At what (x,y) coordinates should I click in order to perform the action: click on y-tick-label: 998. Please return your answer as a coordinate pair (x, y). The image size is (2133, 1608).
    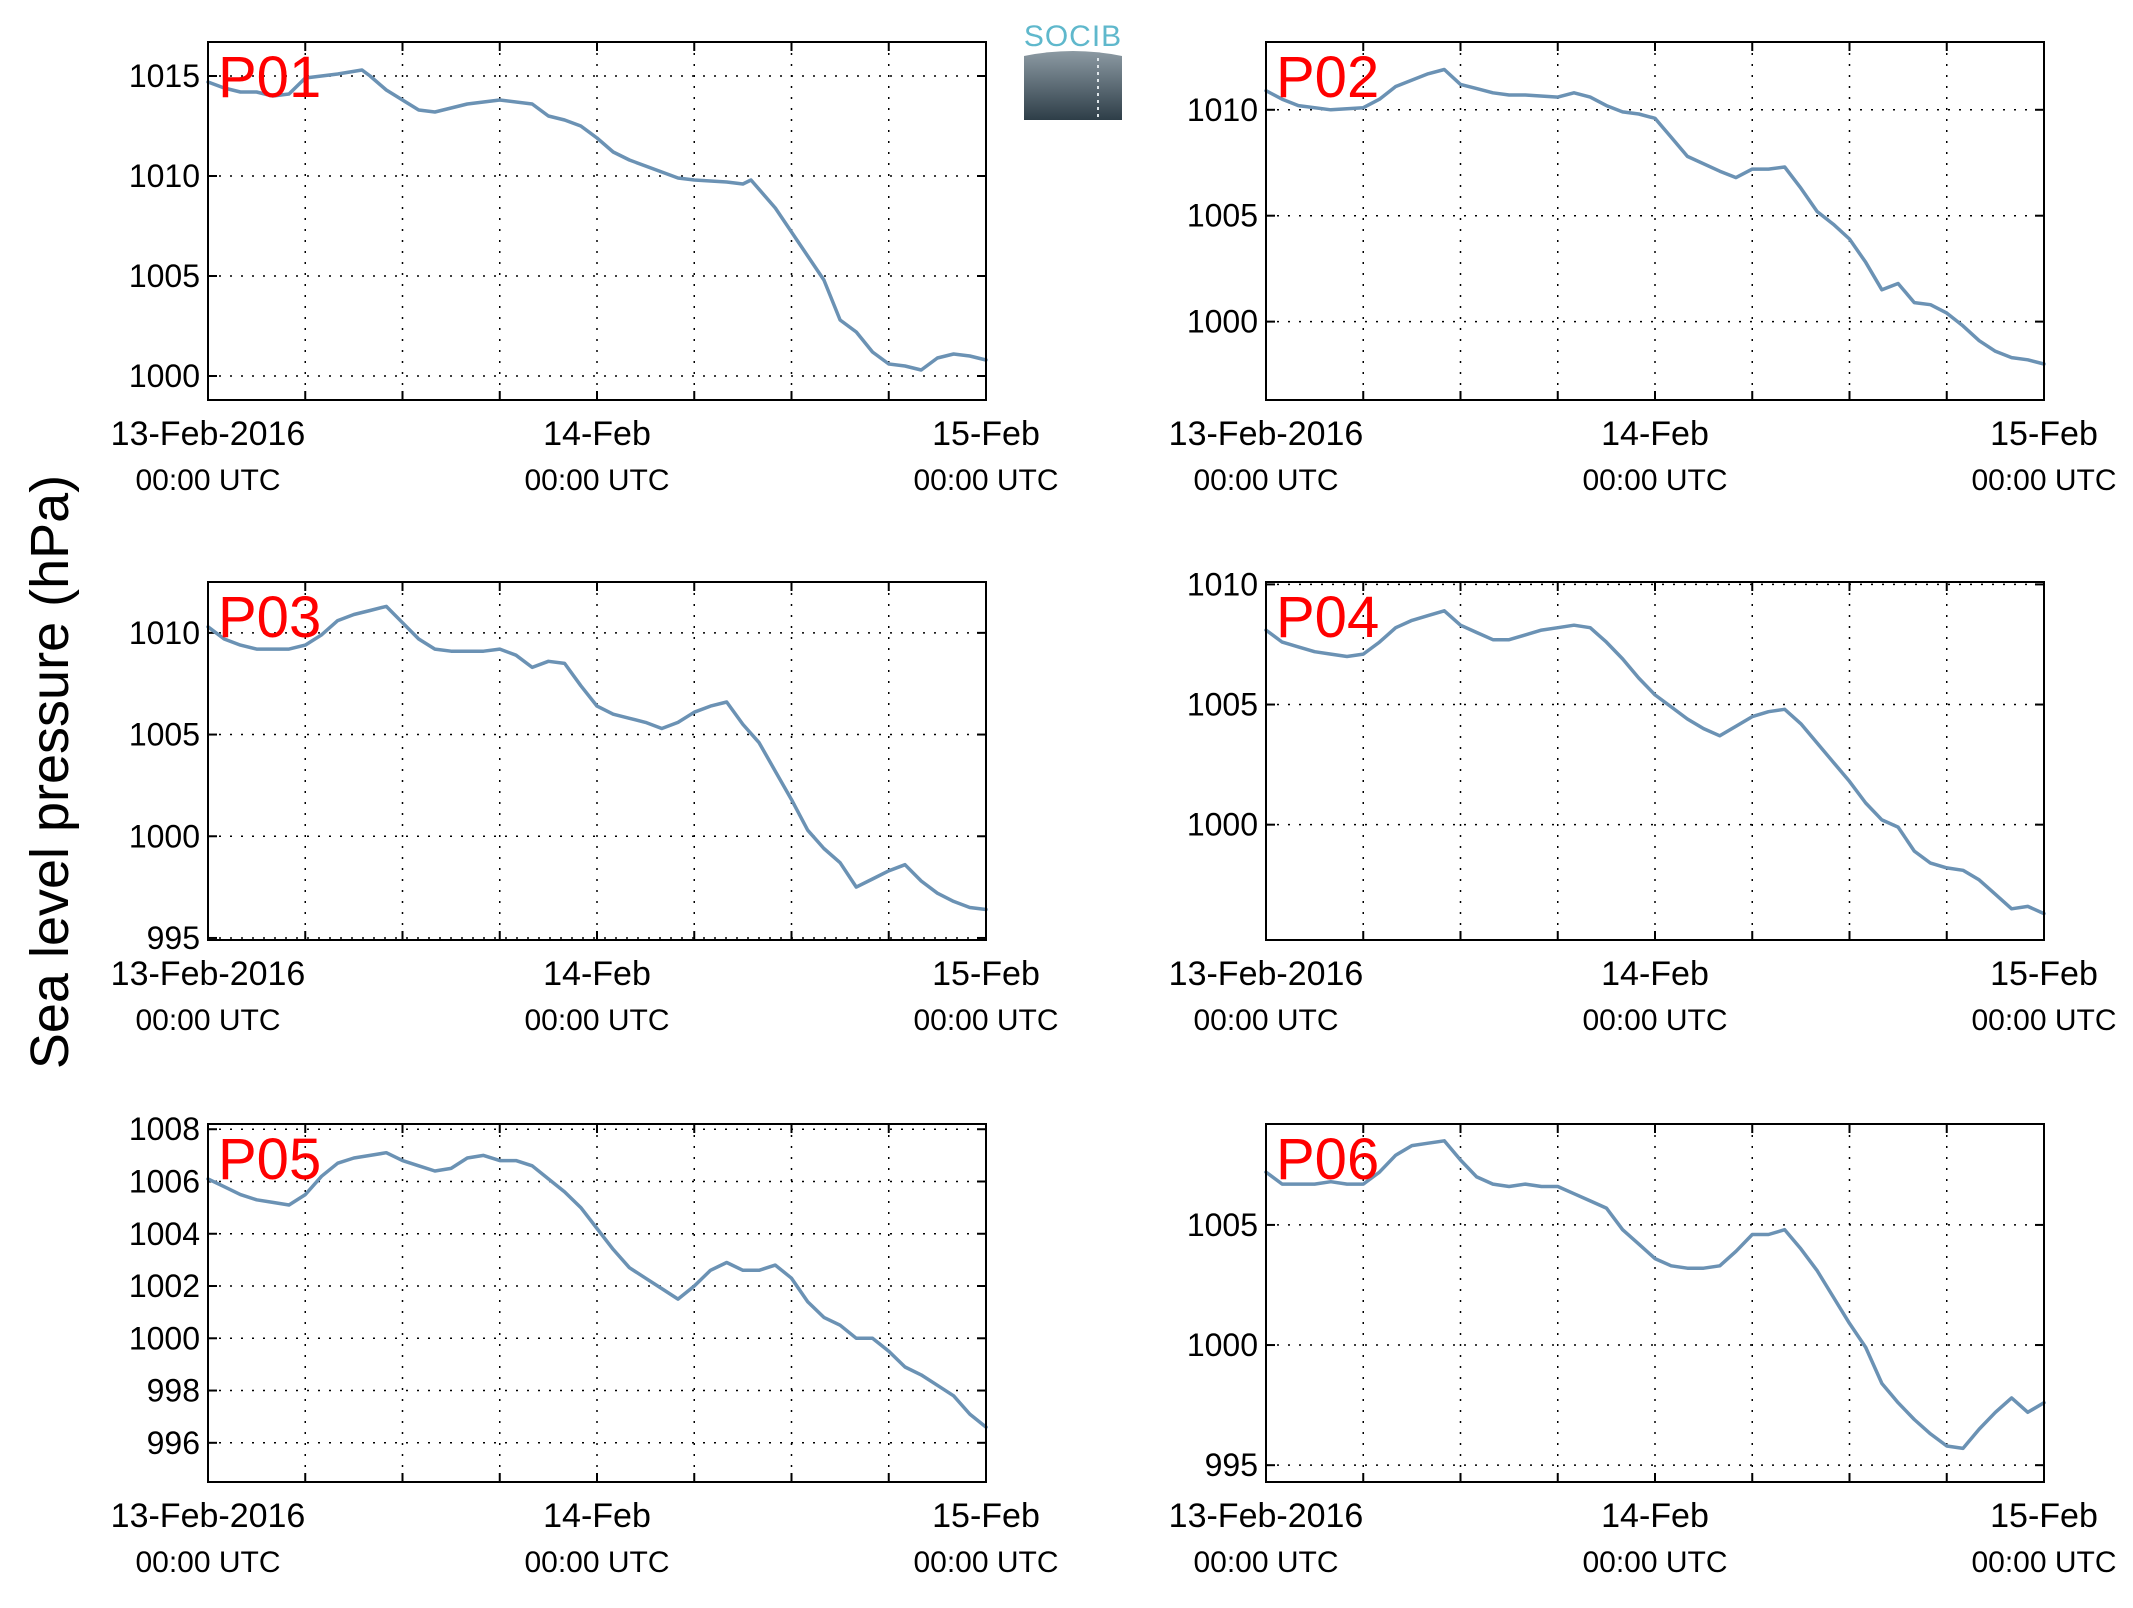
    Looking at the image, I should click on (173, 1391).